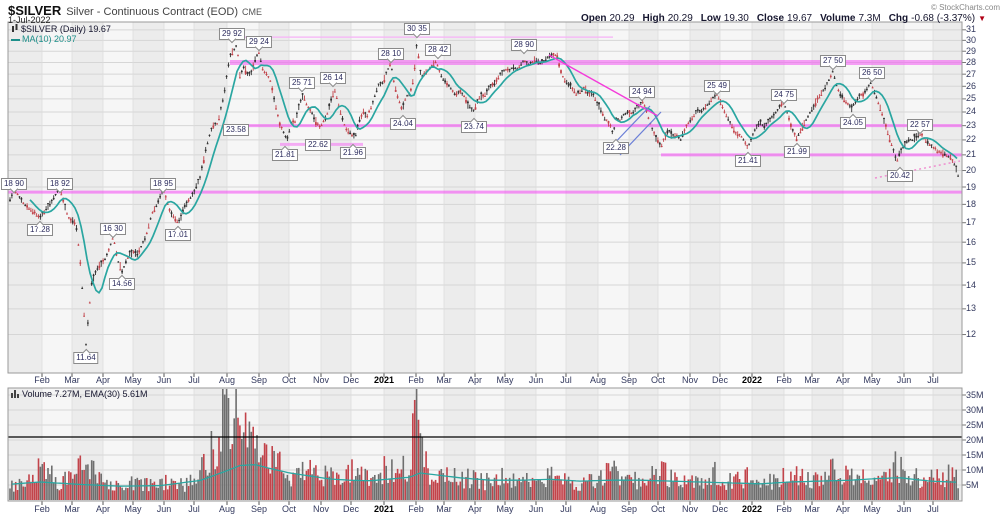  I want to click on price-annotation: 26.50, so click(872, 75).